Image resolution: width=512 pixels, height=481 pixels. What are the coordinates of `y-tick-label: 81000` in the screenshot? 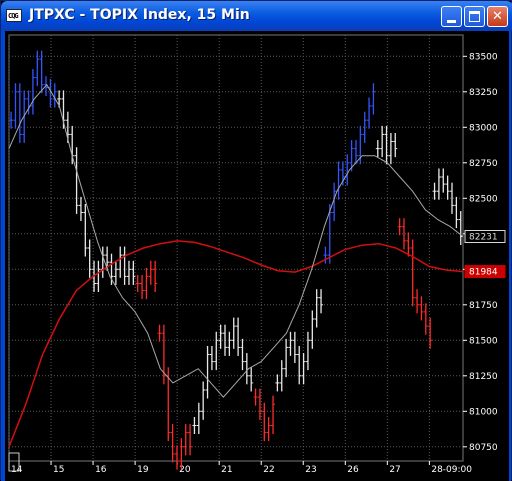 It's located at (483, 412).